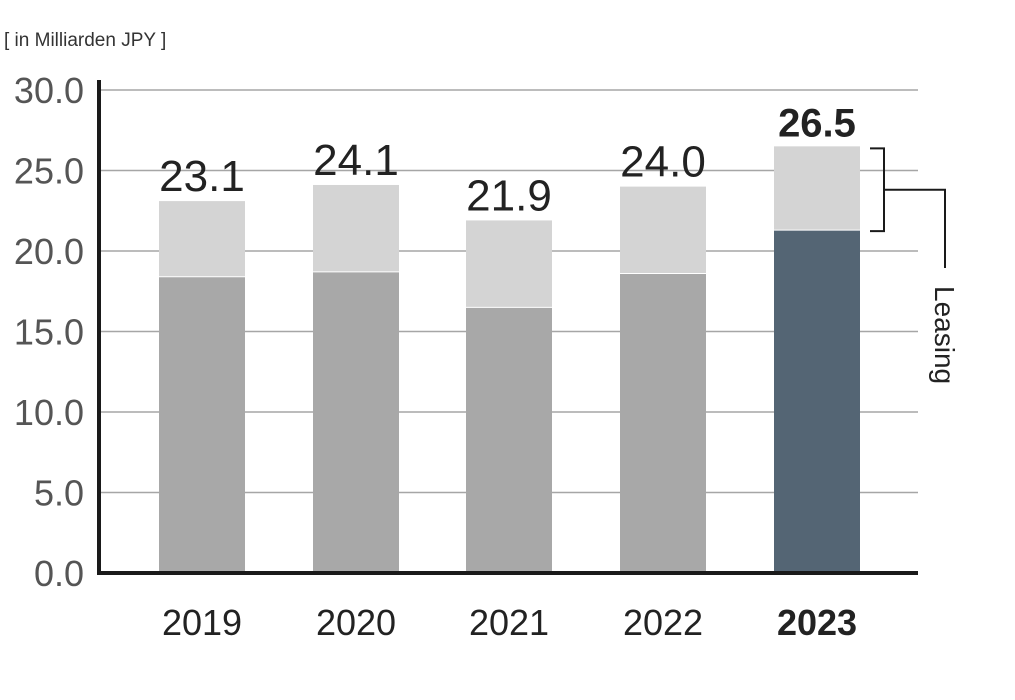 The height and width of the screenshot is (700, 1015). I want to click on leasing-bracket, so click(877, 190).